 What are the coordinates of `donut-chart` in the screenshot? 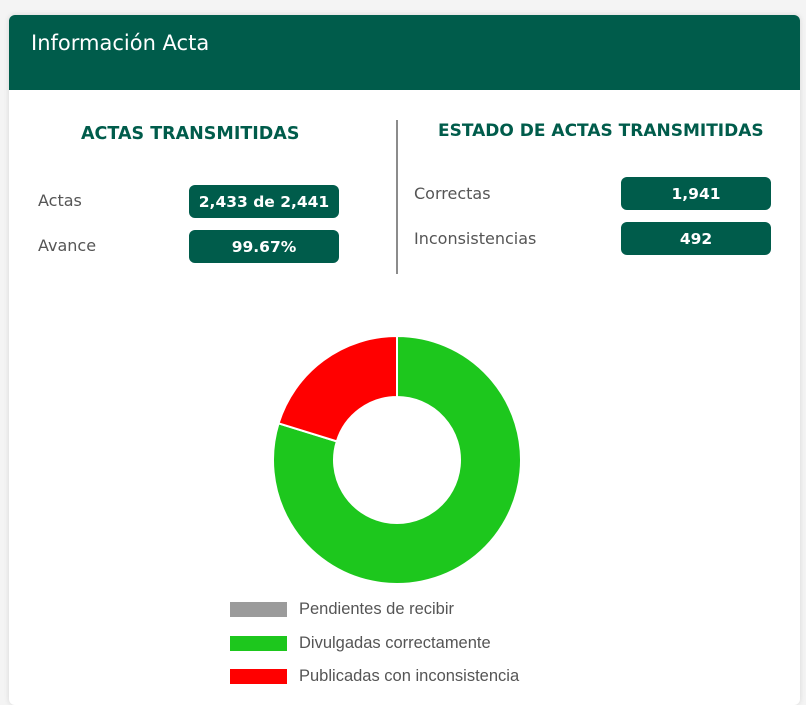 It's located at (397, 459).